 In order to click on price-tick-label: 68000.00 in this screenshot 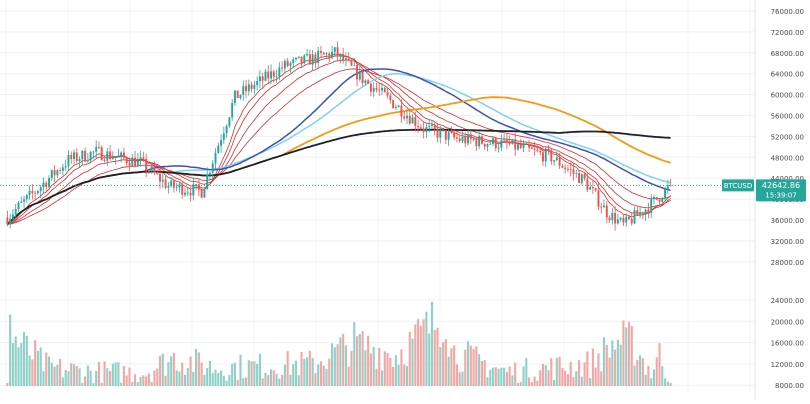, I will do `click(787, 54)`.